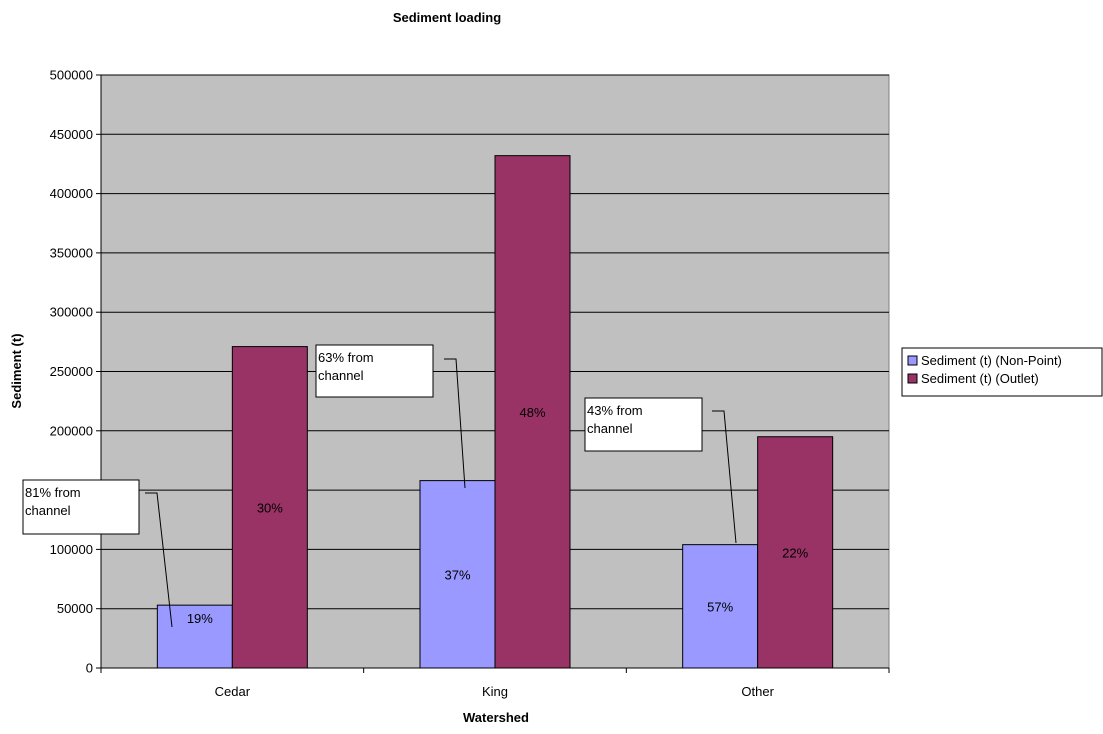 The image size is (1103, 734). What do you see at coordinates (71, 371) in the screenshot?
I see `y-tick-label: 250000` at bounding box center [71, 371].